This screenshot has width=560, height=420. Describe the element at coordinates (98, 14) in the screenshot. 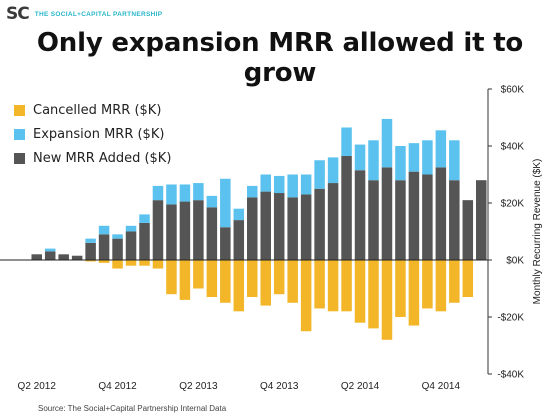

I see `logo-text: THE SOCIAL+CAPITAL PARTNERSHIP` at that location.